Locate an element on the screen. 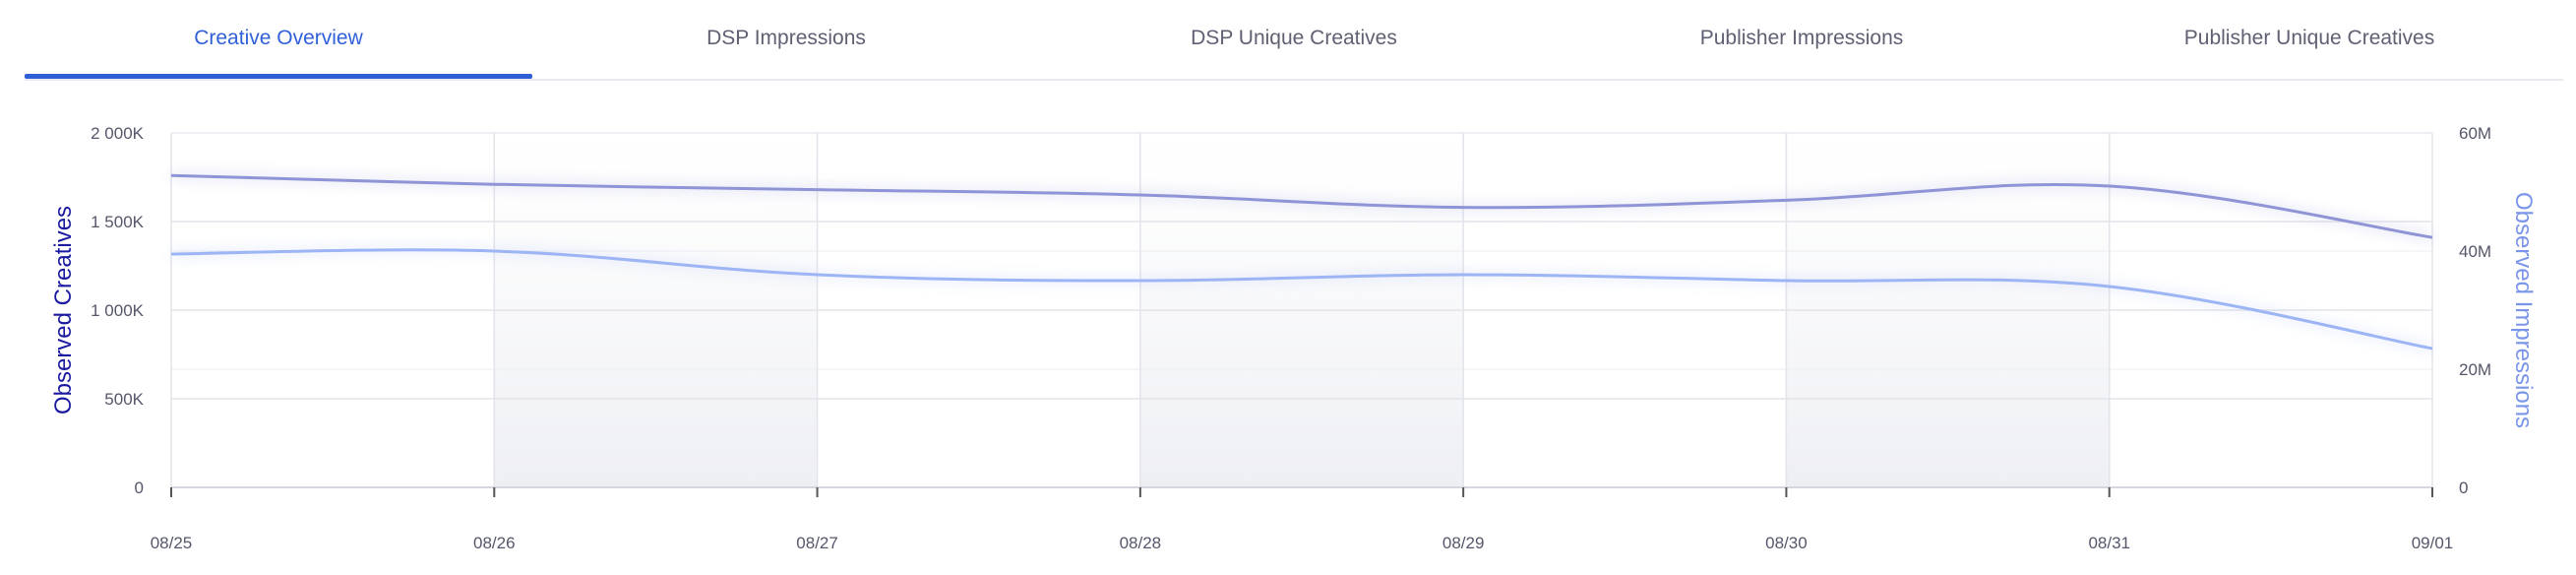 The image size is (2576, 575). left-tick-label: 500K is located at coordinates (124, 400).